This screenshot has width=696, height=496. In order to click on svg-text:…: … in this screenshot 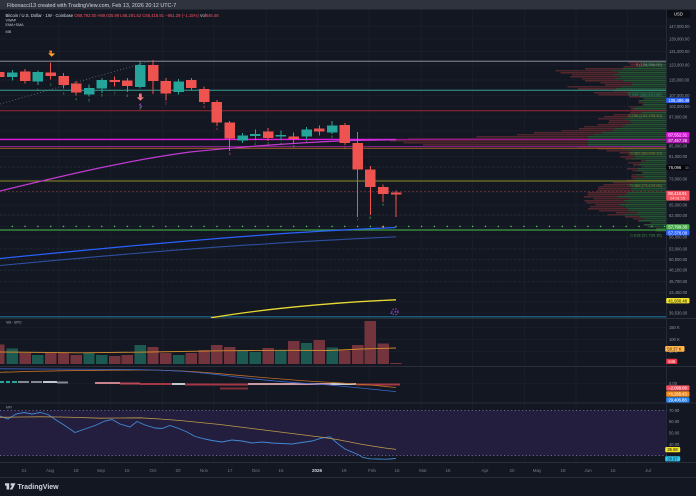, I will do `click(5, 371)`.